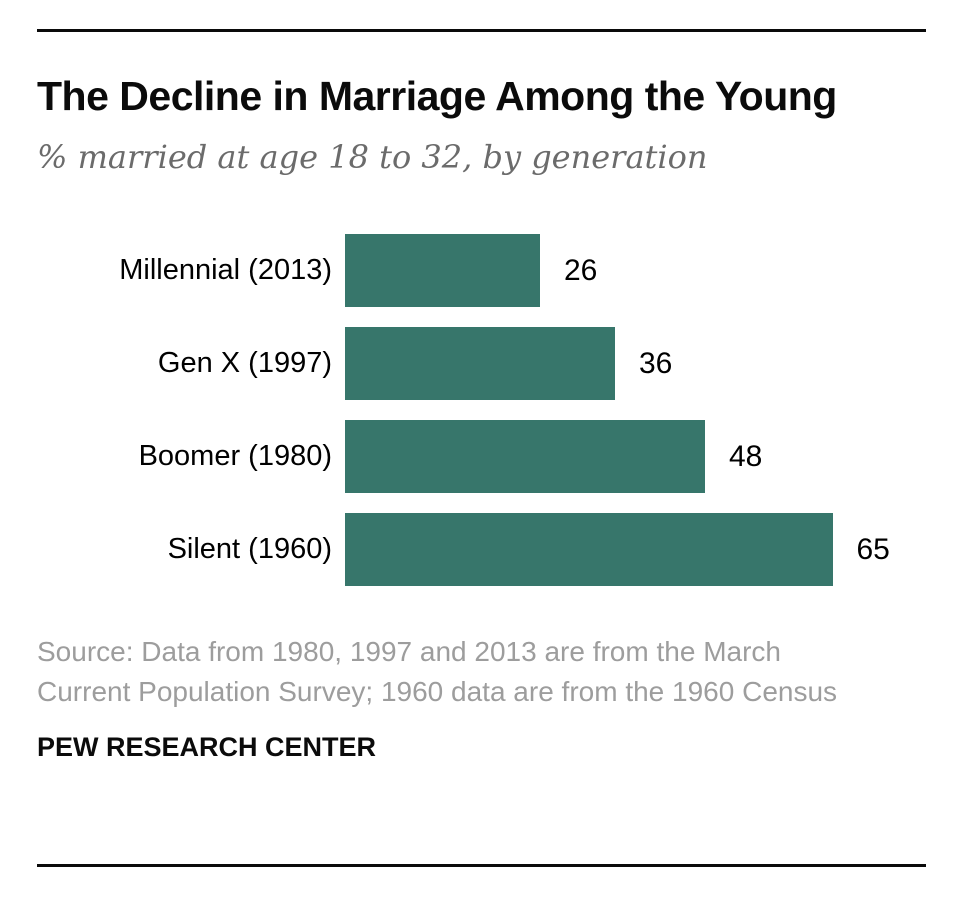 This screenshot has height=901, width=980. Describe the element at coordinates (437, 96) in the screenshot. I see `chart-title: The Decline in Marriage Among the Young` at that location.